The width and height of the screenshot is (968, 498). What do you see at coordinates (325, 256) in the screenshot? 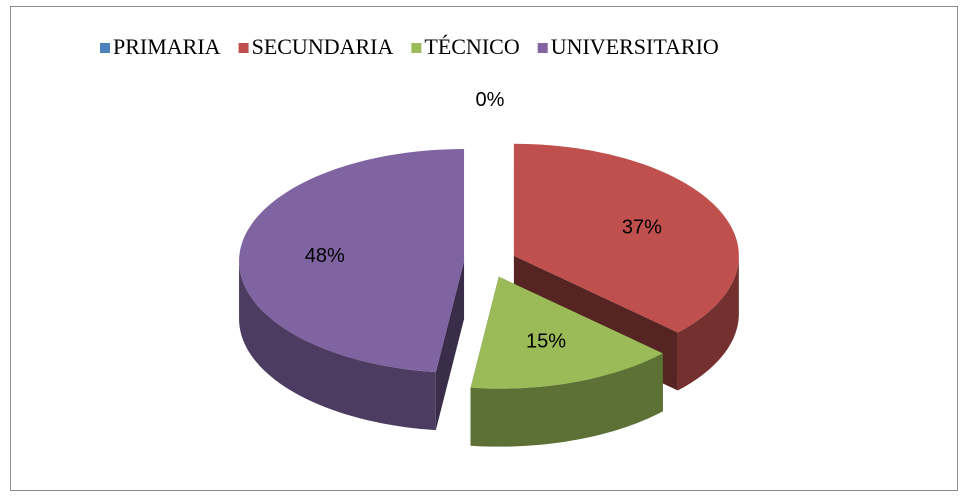
I see `data-label: 48%` at bounding box center [325, 256].